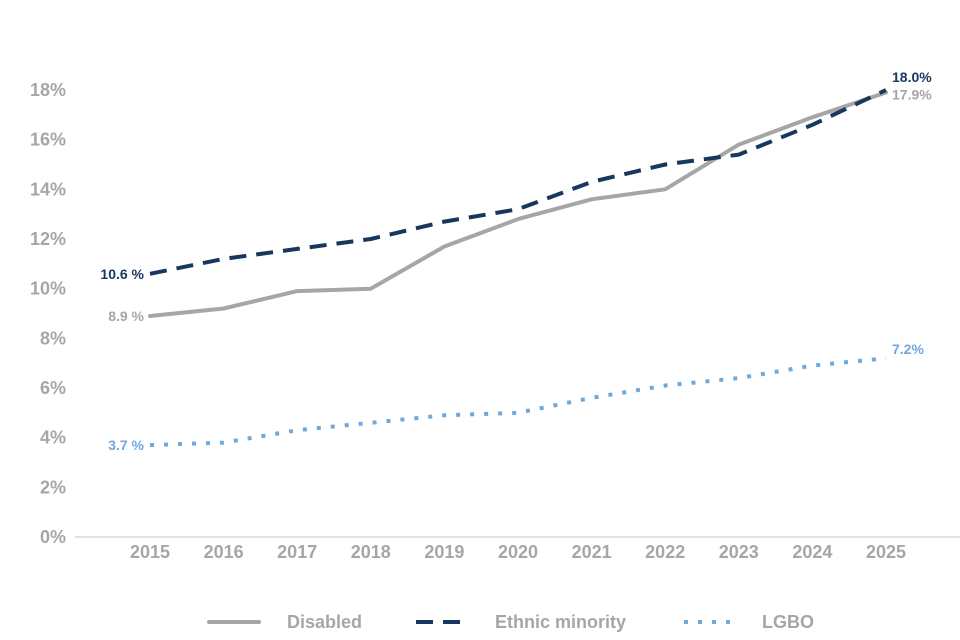  I want to click on x-tick-label: 2019, so click(444, 552).